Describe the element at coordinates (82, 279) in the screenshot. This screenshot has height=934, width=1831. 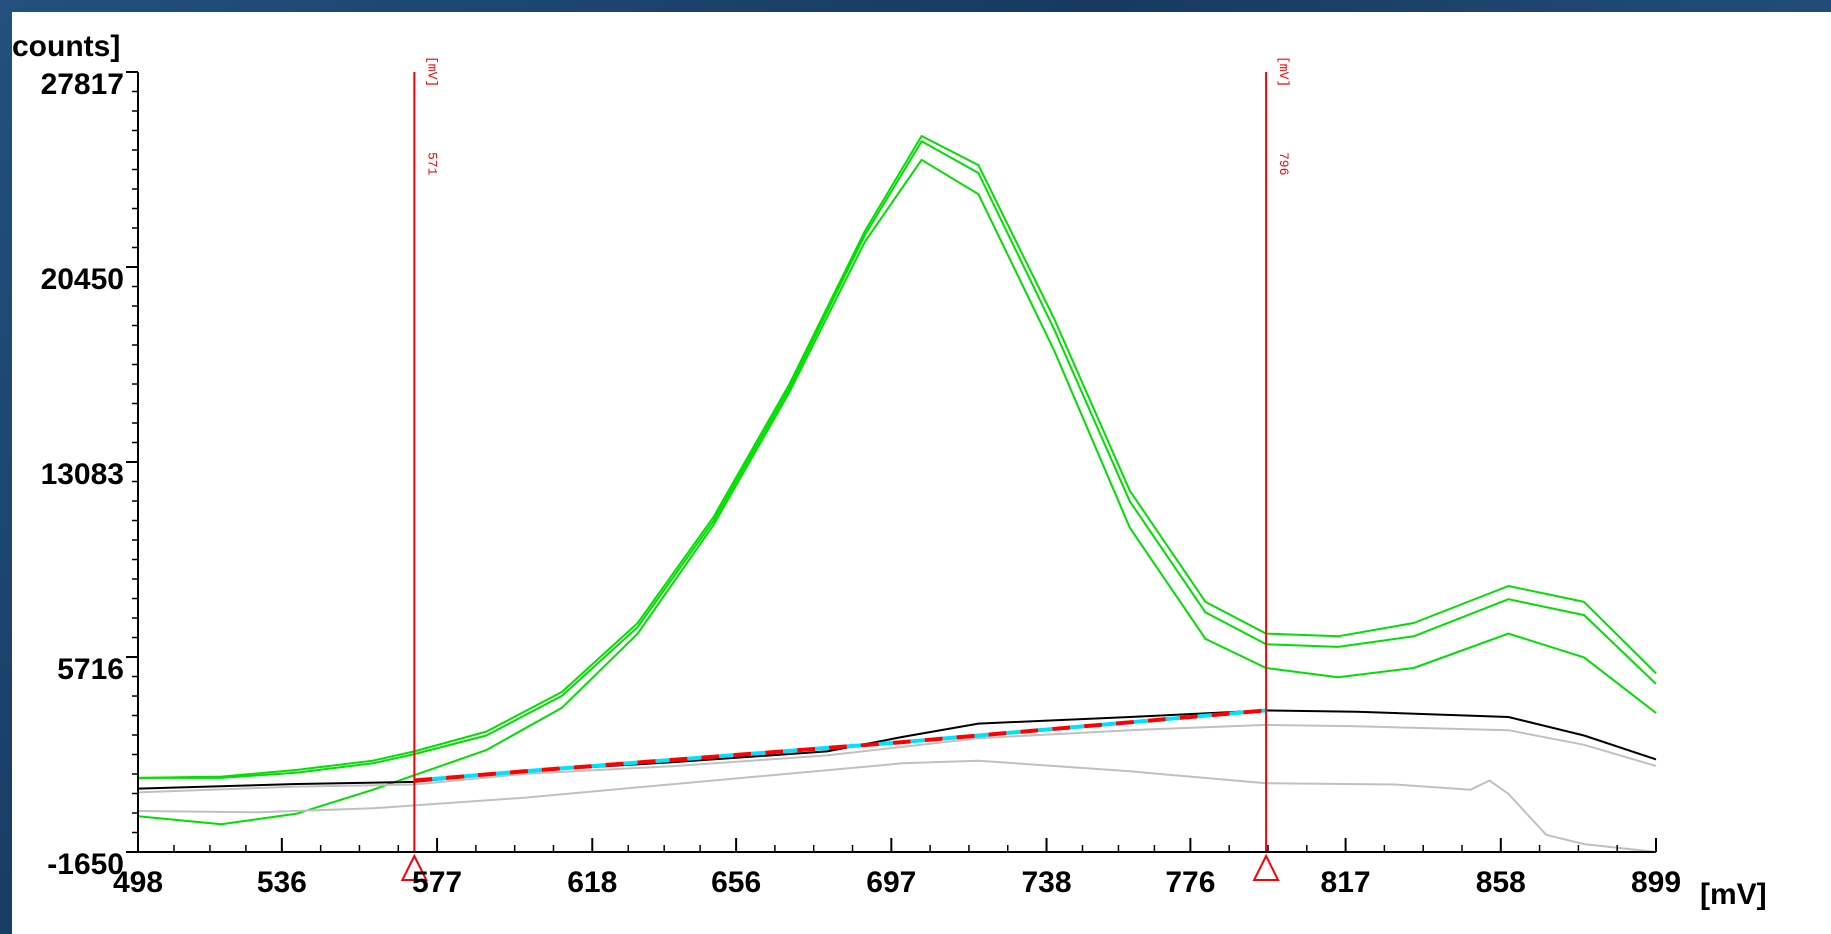
I see `y-tick-label: 20450` at that location.